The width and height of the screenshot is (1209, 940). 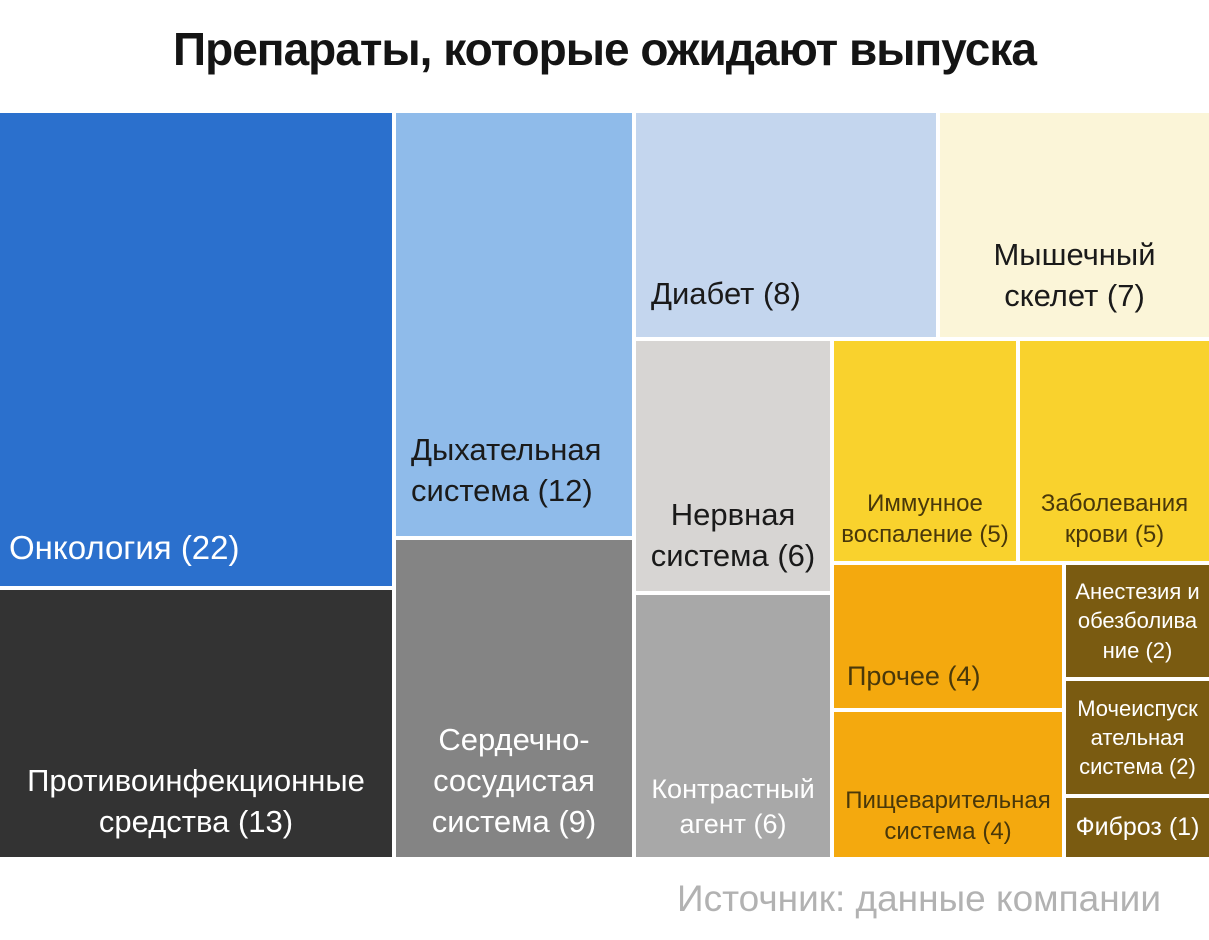 I want to click on tile-label: Нервная система (6), so click(x=733, y=535).